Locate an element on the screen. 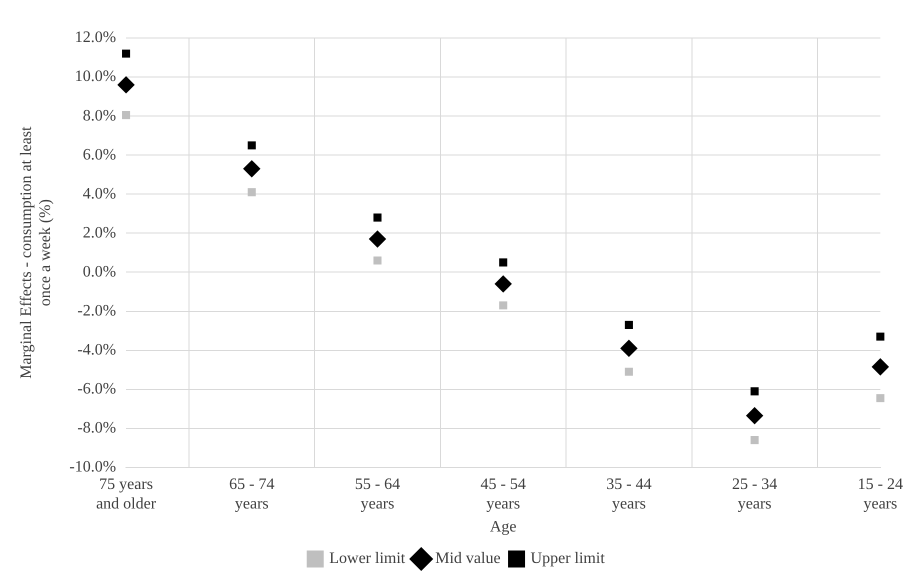 This screenshot has width=919, height=585. x-axis-title: Age is located at coordinates (503, 527).